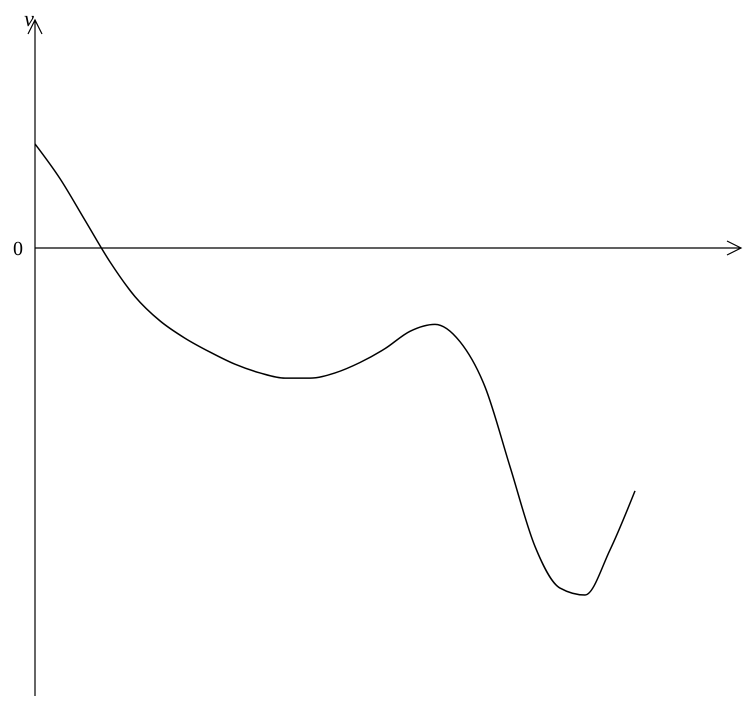  I want to click on text: v, so click(29, 18).